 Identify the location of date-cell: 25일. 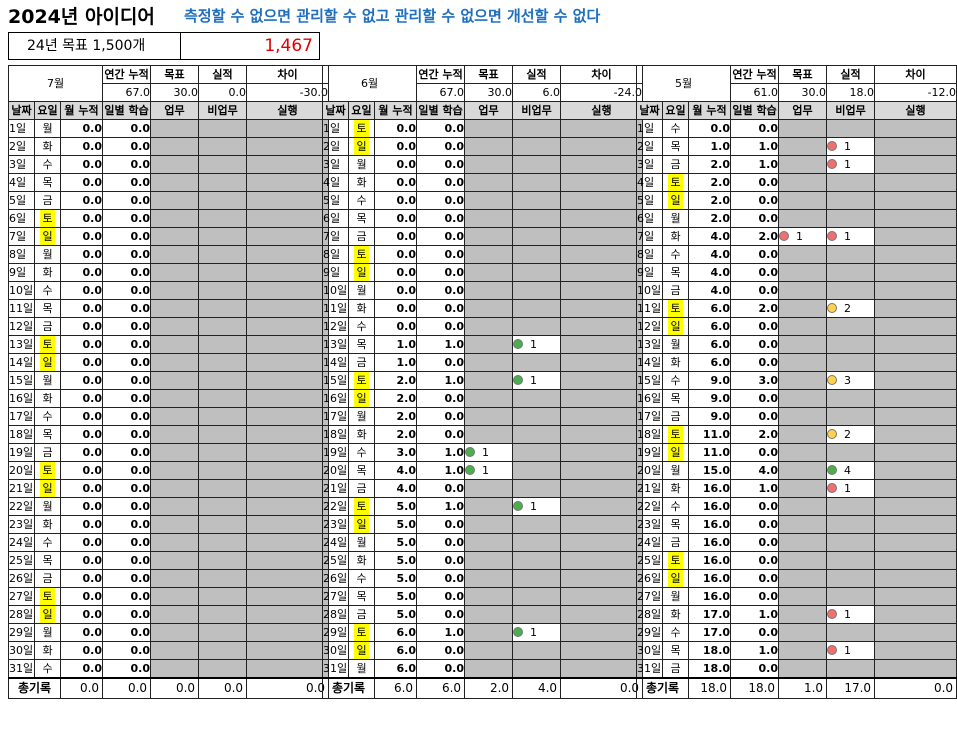
(649, 560).